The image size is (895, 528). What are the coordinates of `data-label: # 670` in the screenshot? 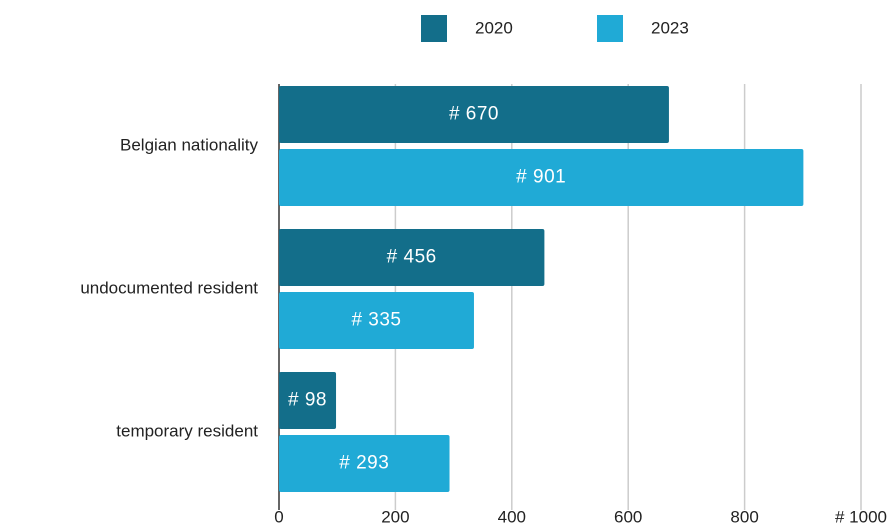 It's located at (474, 114).